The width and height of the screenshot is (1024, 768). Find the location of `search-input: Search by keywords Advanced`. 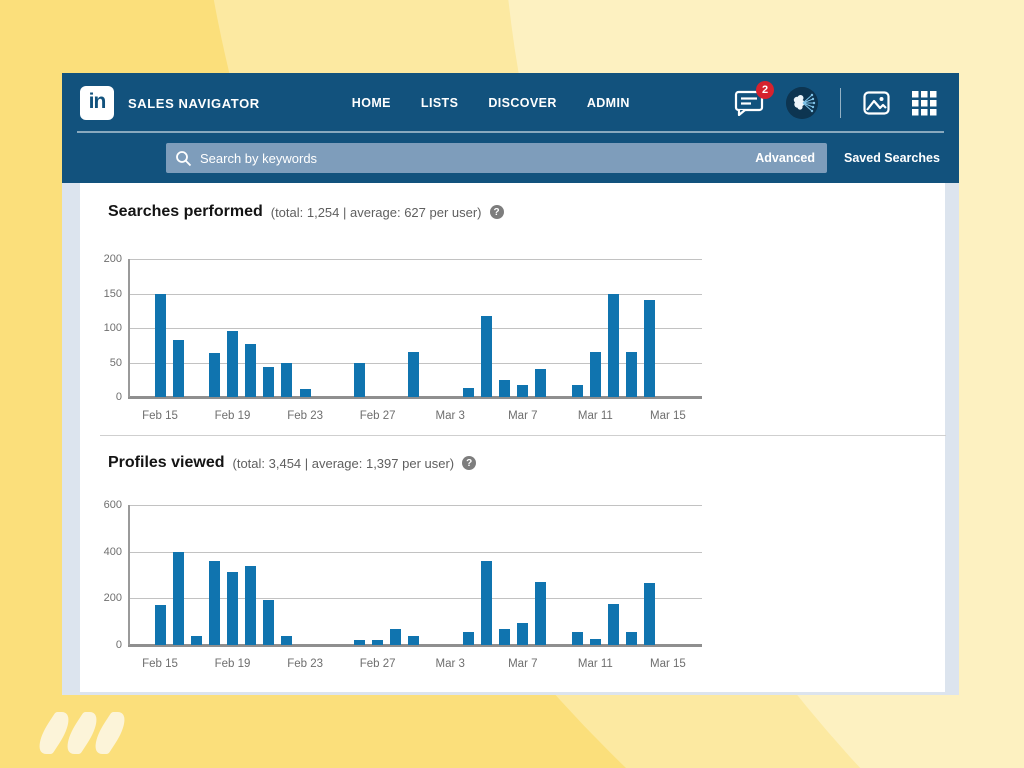

search-input: Search by keywords Advanced is located at coordinates (496, 158).